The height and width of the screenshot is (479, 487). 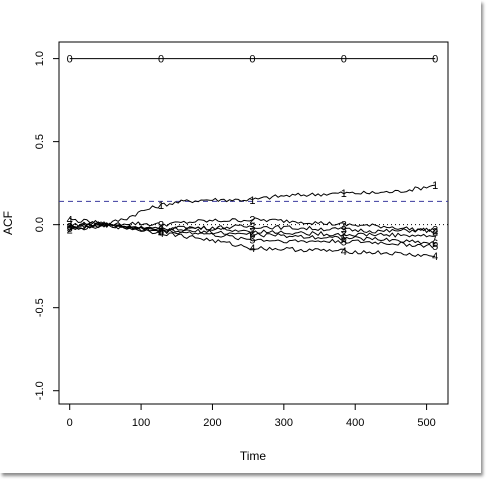 I want to click on y-tick-label: -1.0, so click(x=40, y=390).